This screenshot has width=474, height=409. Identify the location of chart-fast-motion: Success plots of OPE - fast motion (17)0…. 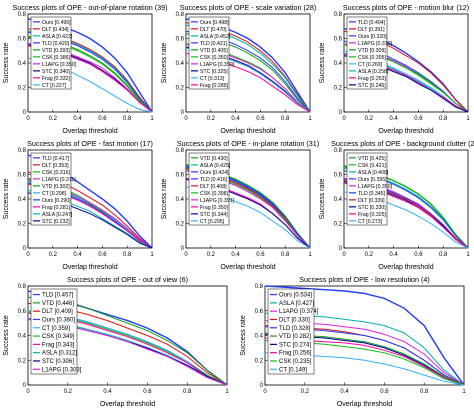
(78, 205).